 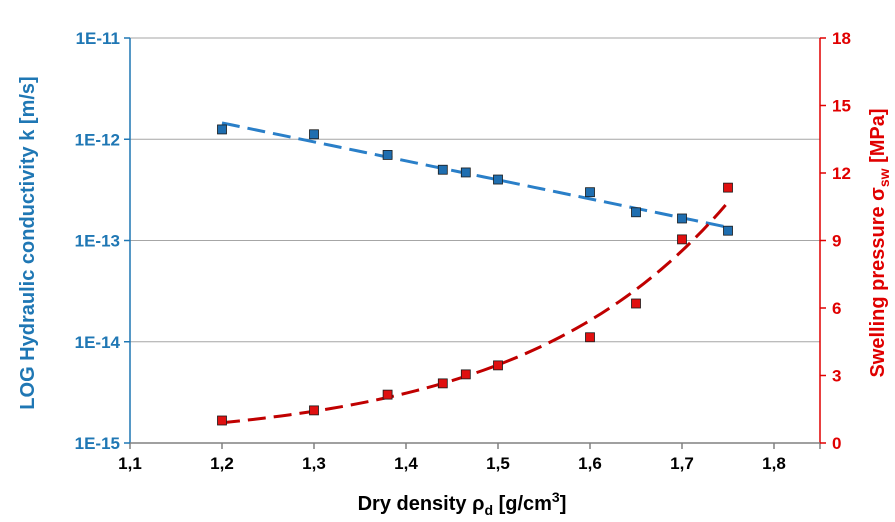 I want to click on x-tick-label: 1,1, so click(x=130, y=463).